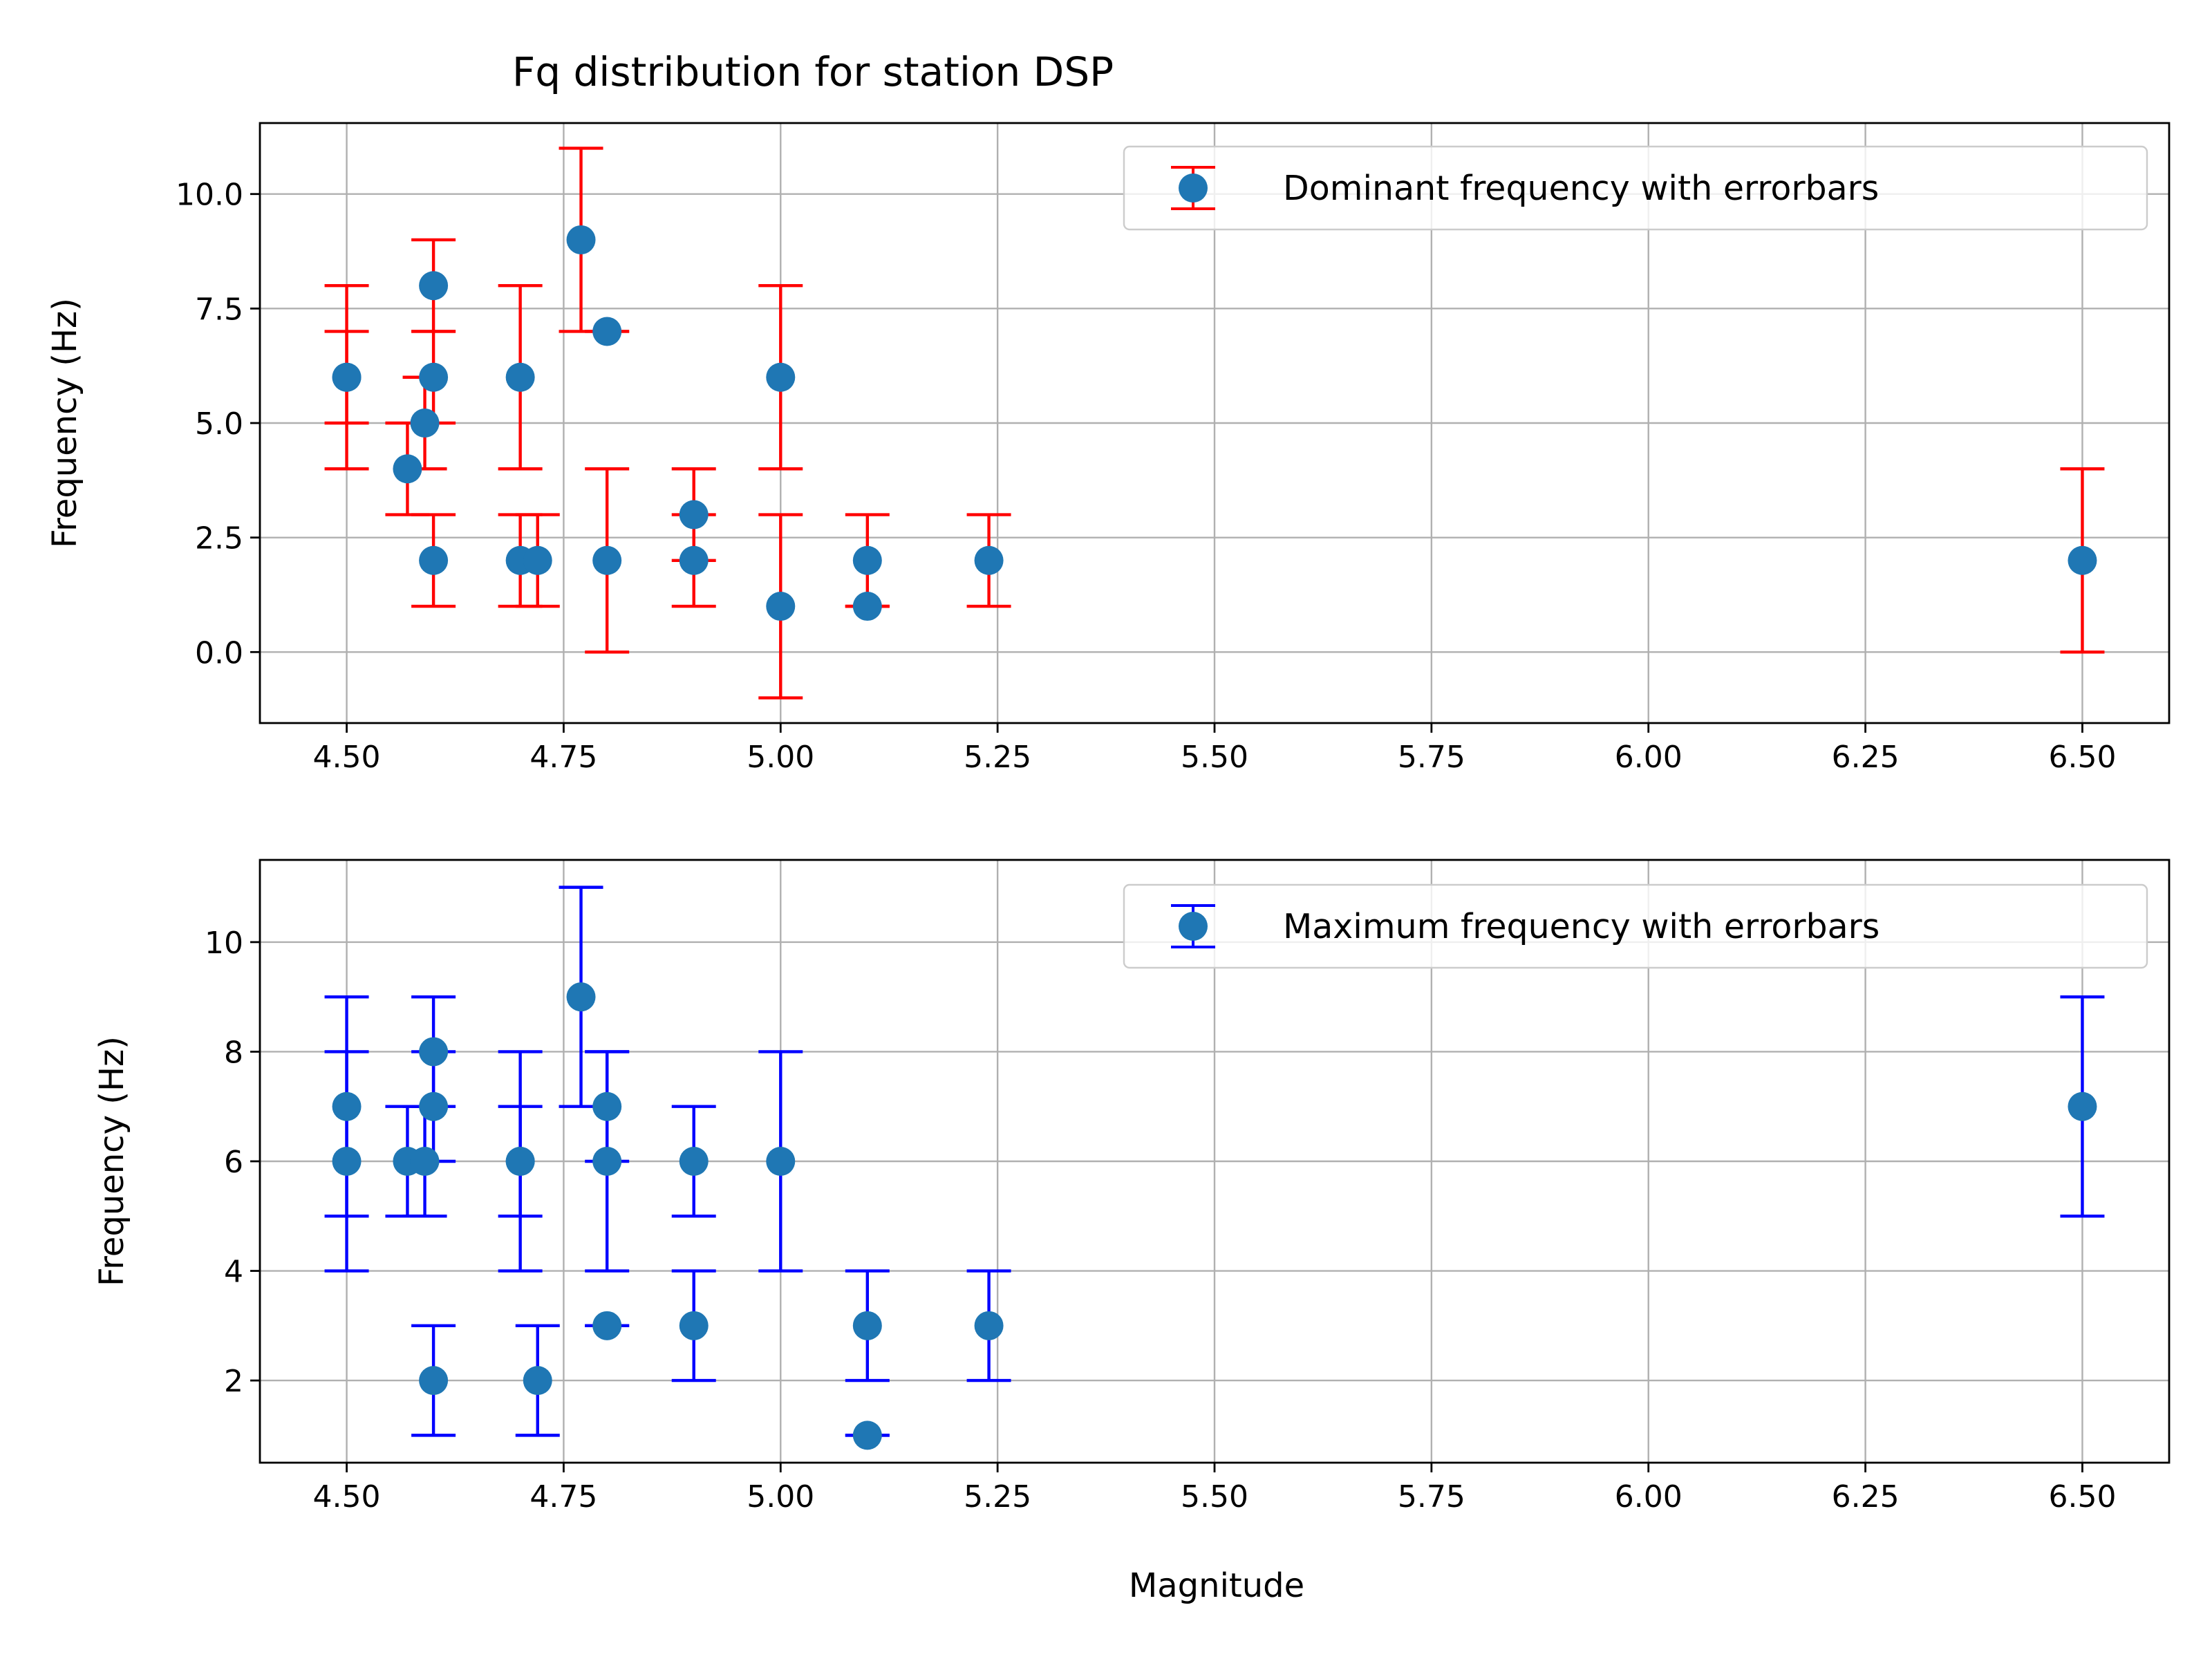 The width and height of the screenshot is (2212, 1659). Describe the element at coordinates (219, 309) in the screenshot. I see `y-tick-label: 7.5` at that location.